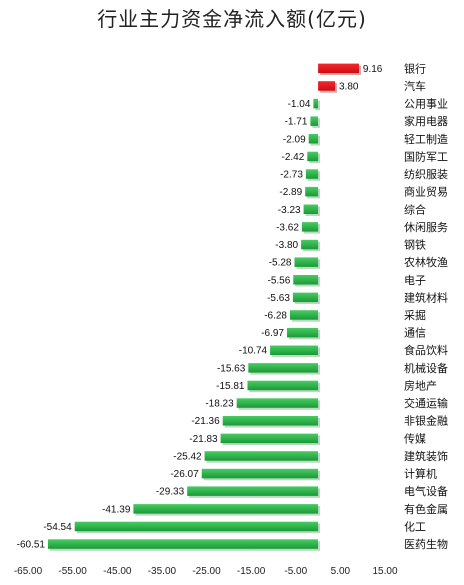  I want to click on category-label: 机械设备, so click(426, 368).